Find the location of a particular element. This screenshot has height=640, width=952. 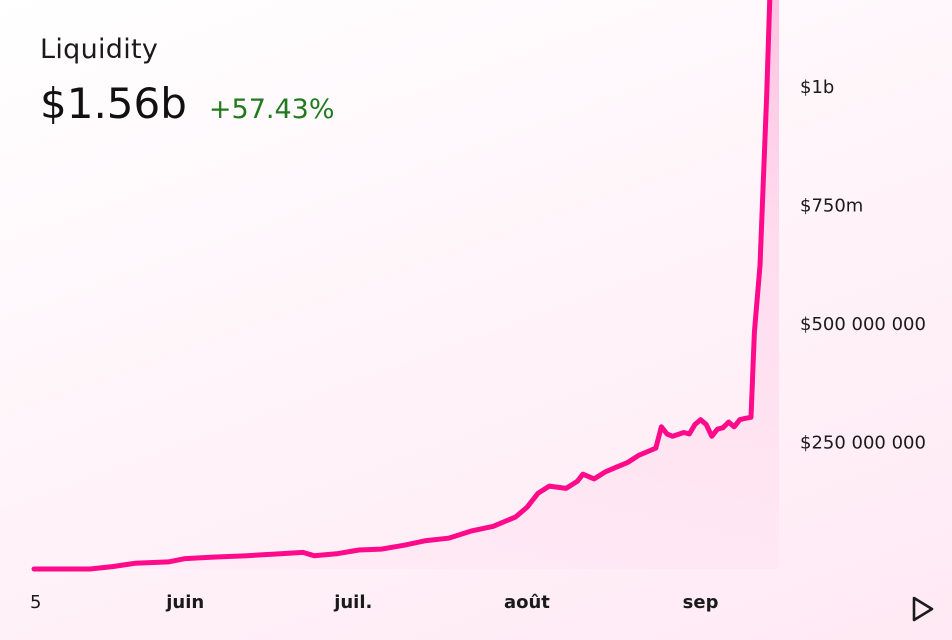

y-tick-label: $500 000 000 is located at coordinates (863, 324).